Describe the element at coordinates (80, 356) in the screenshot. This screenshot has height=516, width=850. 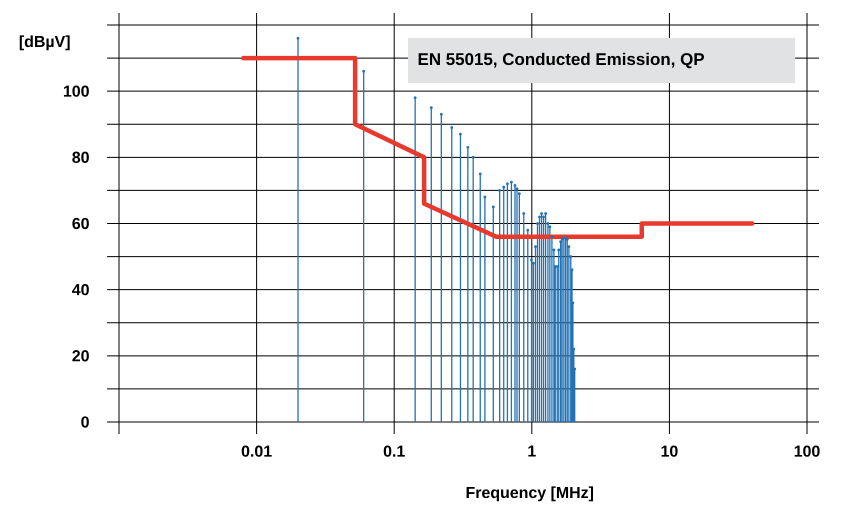
I see `y-tick-label: 20` at that location.